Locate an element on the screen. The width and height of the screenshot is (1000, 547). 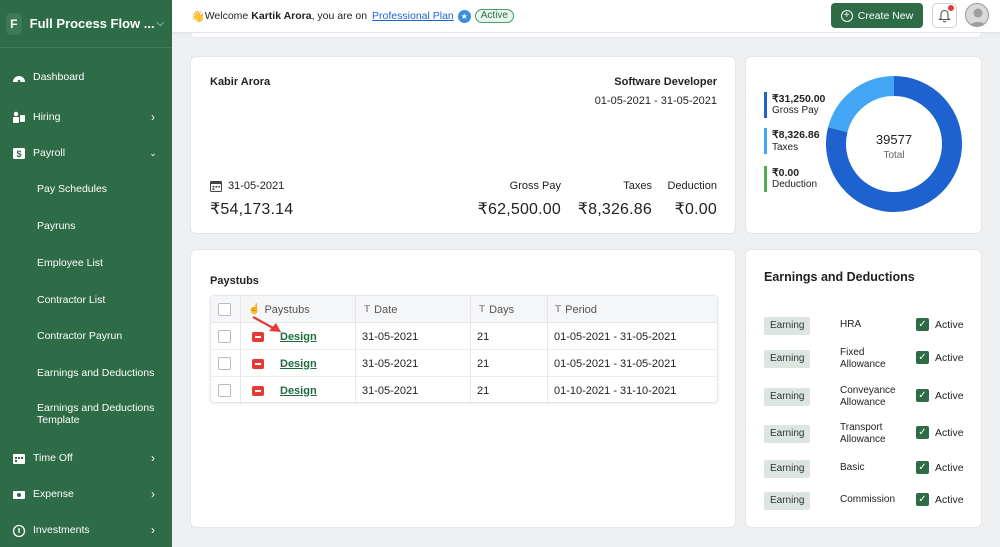
donut-segment-gross-pay is located at coordinates (894, 144).